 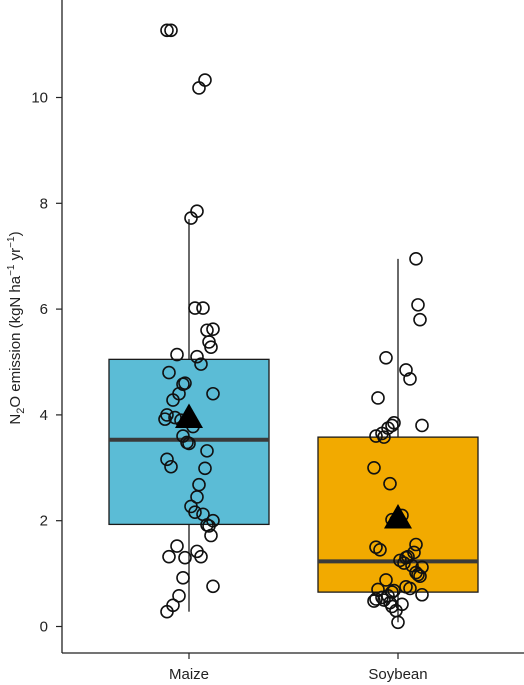 I want to click on y-tick-label: 6, so click(x=44, y=309).